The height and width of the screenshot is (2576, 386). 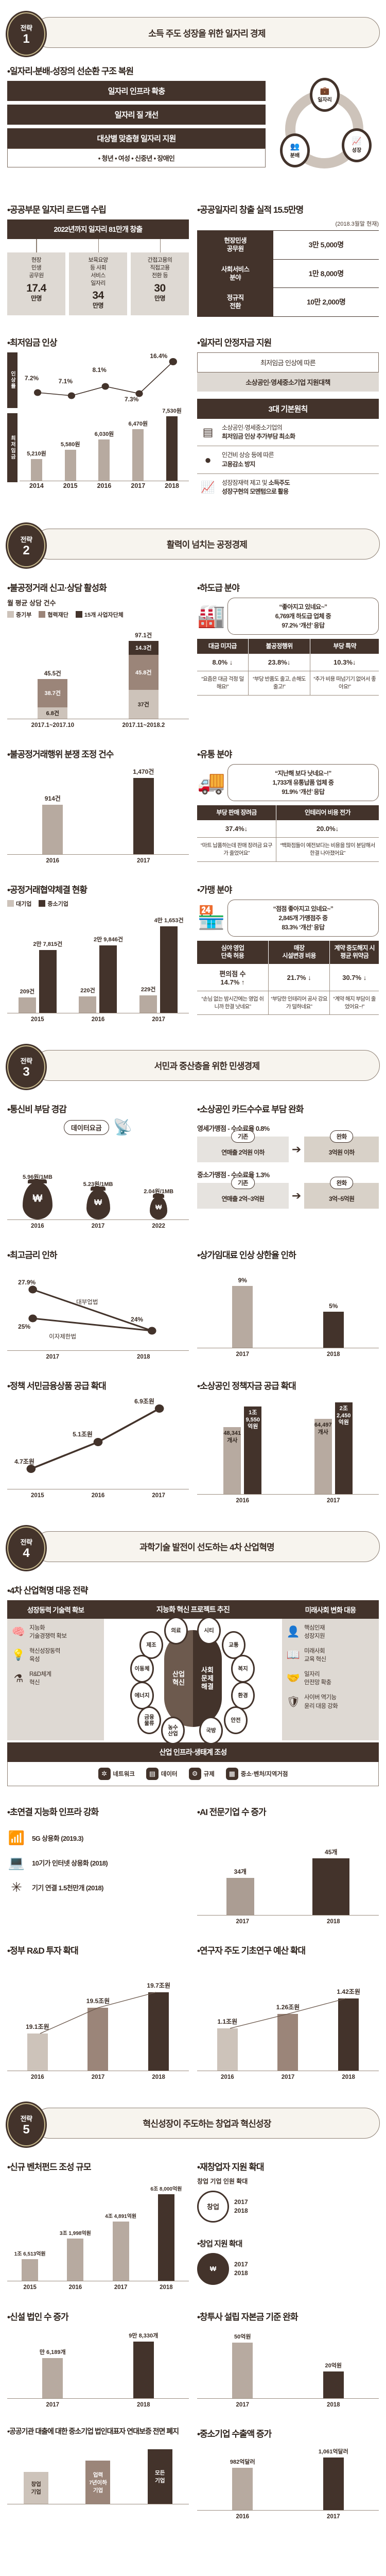 What do you see at coordinates (288, 2023) in the screenshot?
I see `basic-research-bars: 1.1조원 1.26조원 1.42조원` at bounding box center [288, 2023].